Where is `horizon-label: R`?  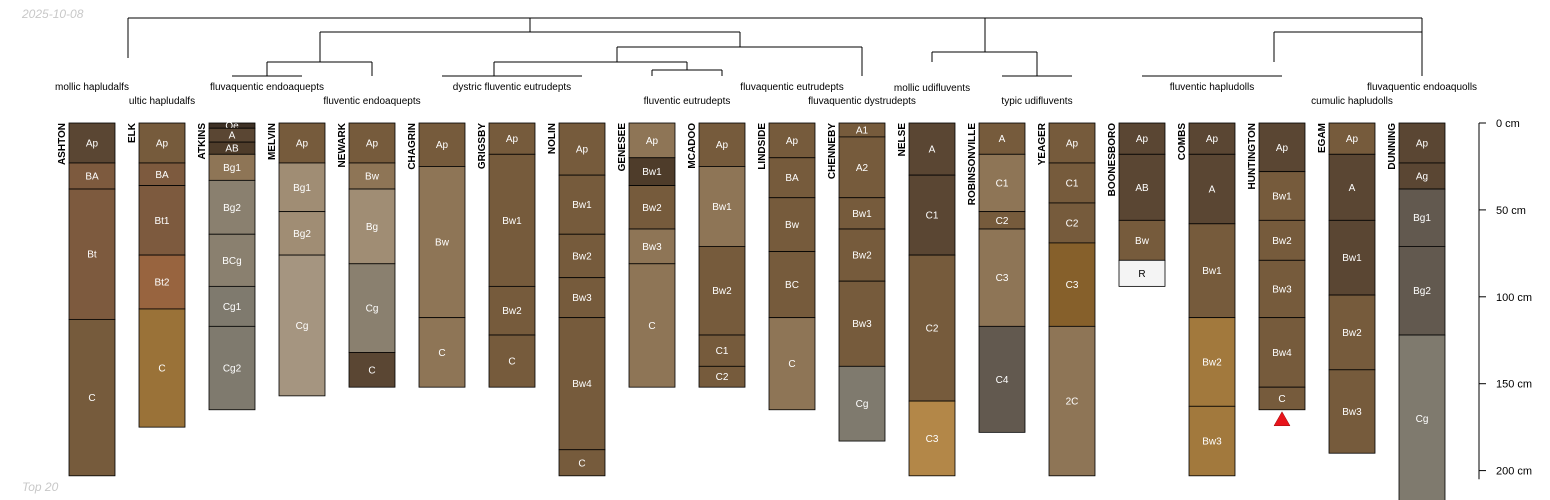 horizon-label: R is located at coordinates (1141, 274).